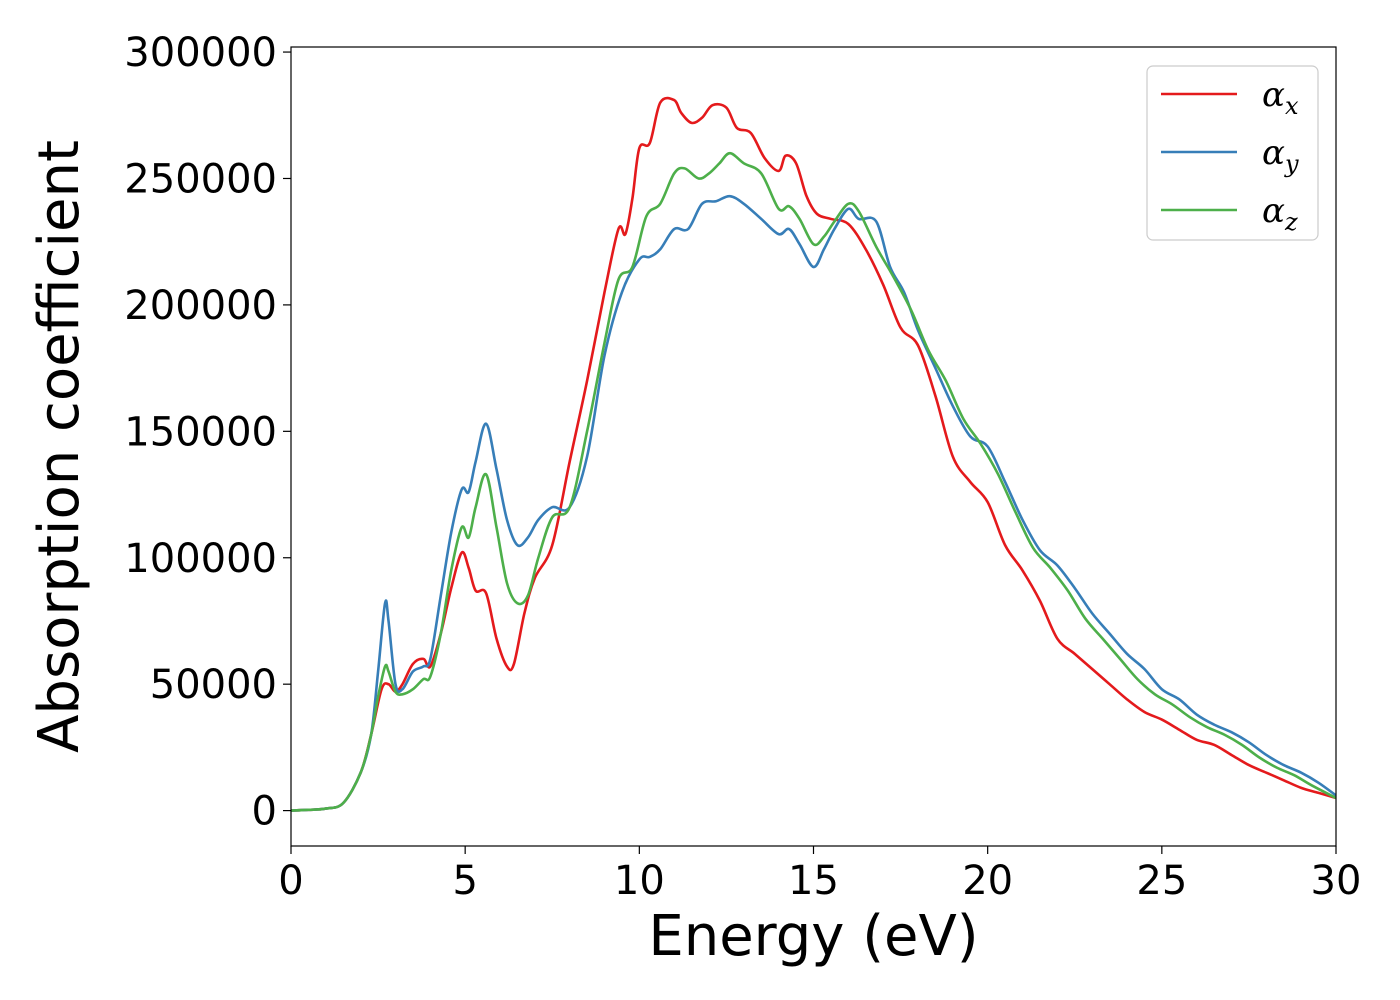 Image resolution: width=1400 pixels, height=1000 pixels. I want to click on x-tick-label: 15, so click(813, 881).